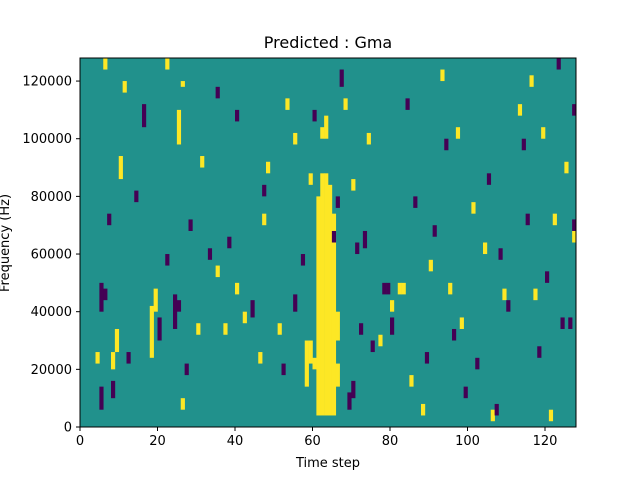 The width and height of the screenshot is (640, 480). I want to click on y-tick-label: 100000, so click(47, 139).